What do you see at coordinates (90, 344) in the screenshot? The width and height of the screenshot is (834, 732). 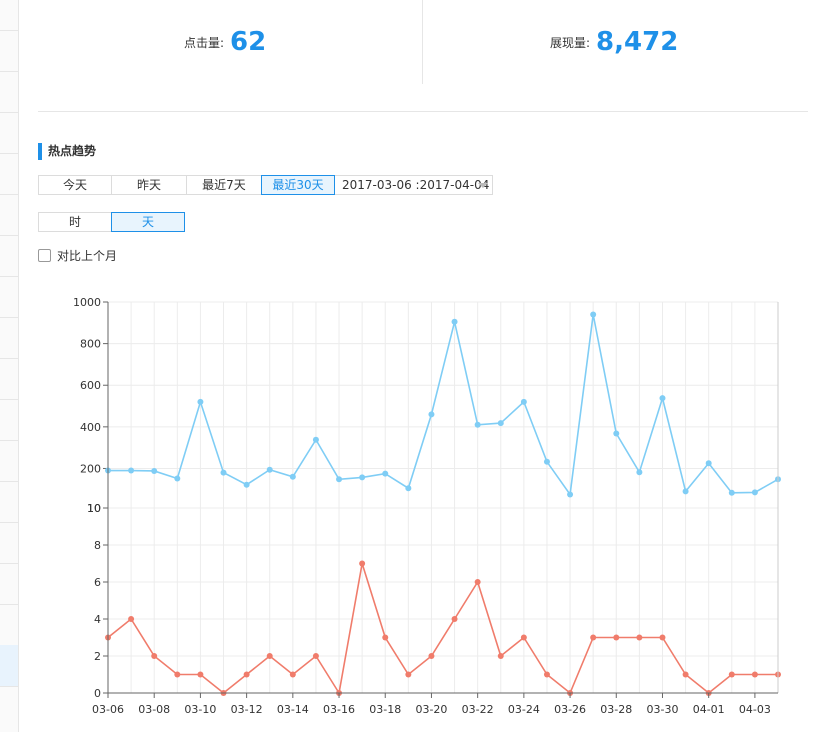 I see `impressions-y-tick-label: 800` at bounding box center [90, 344].